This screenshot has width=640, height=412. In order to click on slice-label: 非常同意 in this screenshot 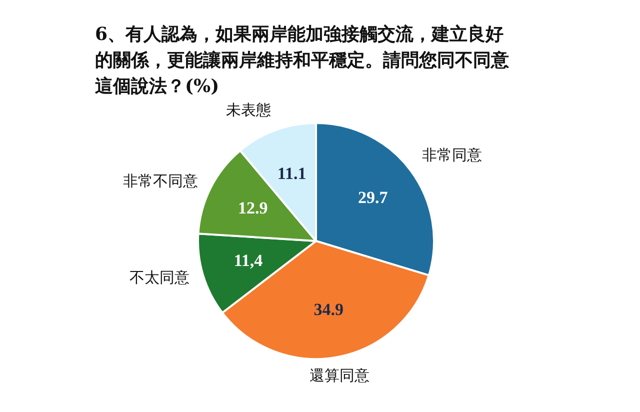, I will do `click(452, 155)`.